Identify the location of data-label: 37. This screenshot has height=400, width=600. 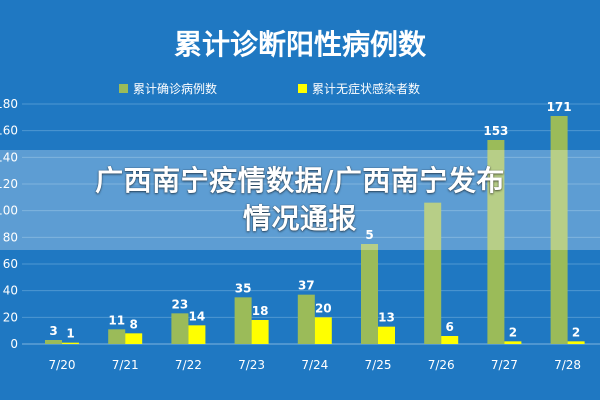
(306, 286).